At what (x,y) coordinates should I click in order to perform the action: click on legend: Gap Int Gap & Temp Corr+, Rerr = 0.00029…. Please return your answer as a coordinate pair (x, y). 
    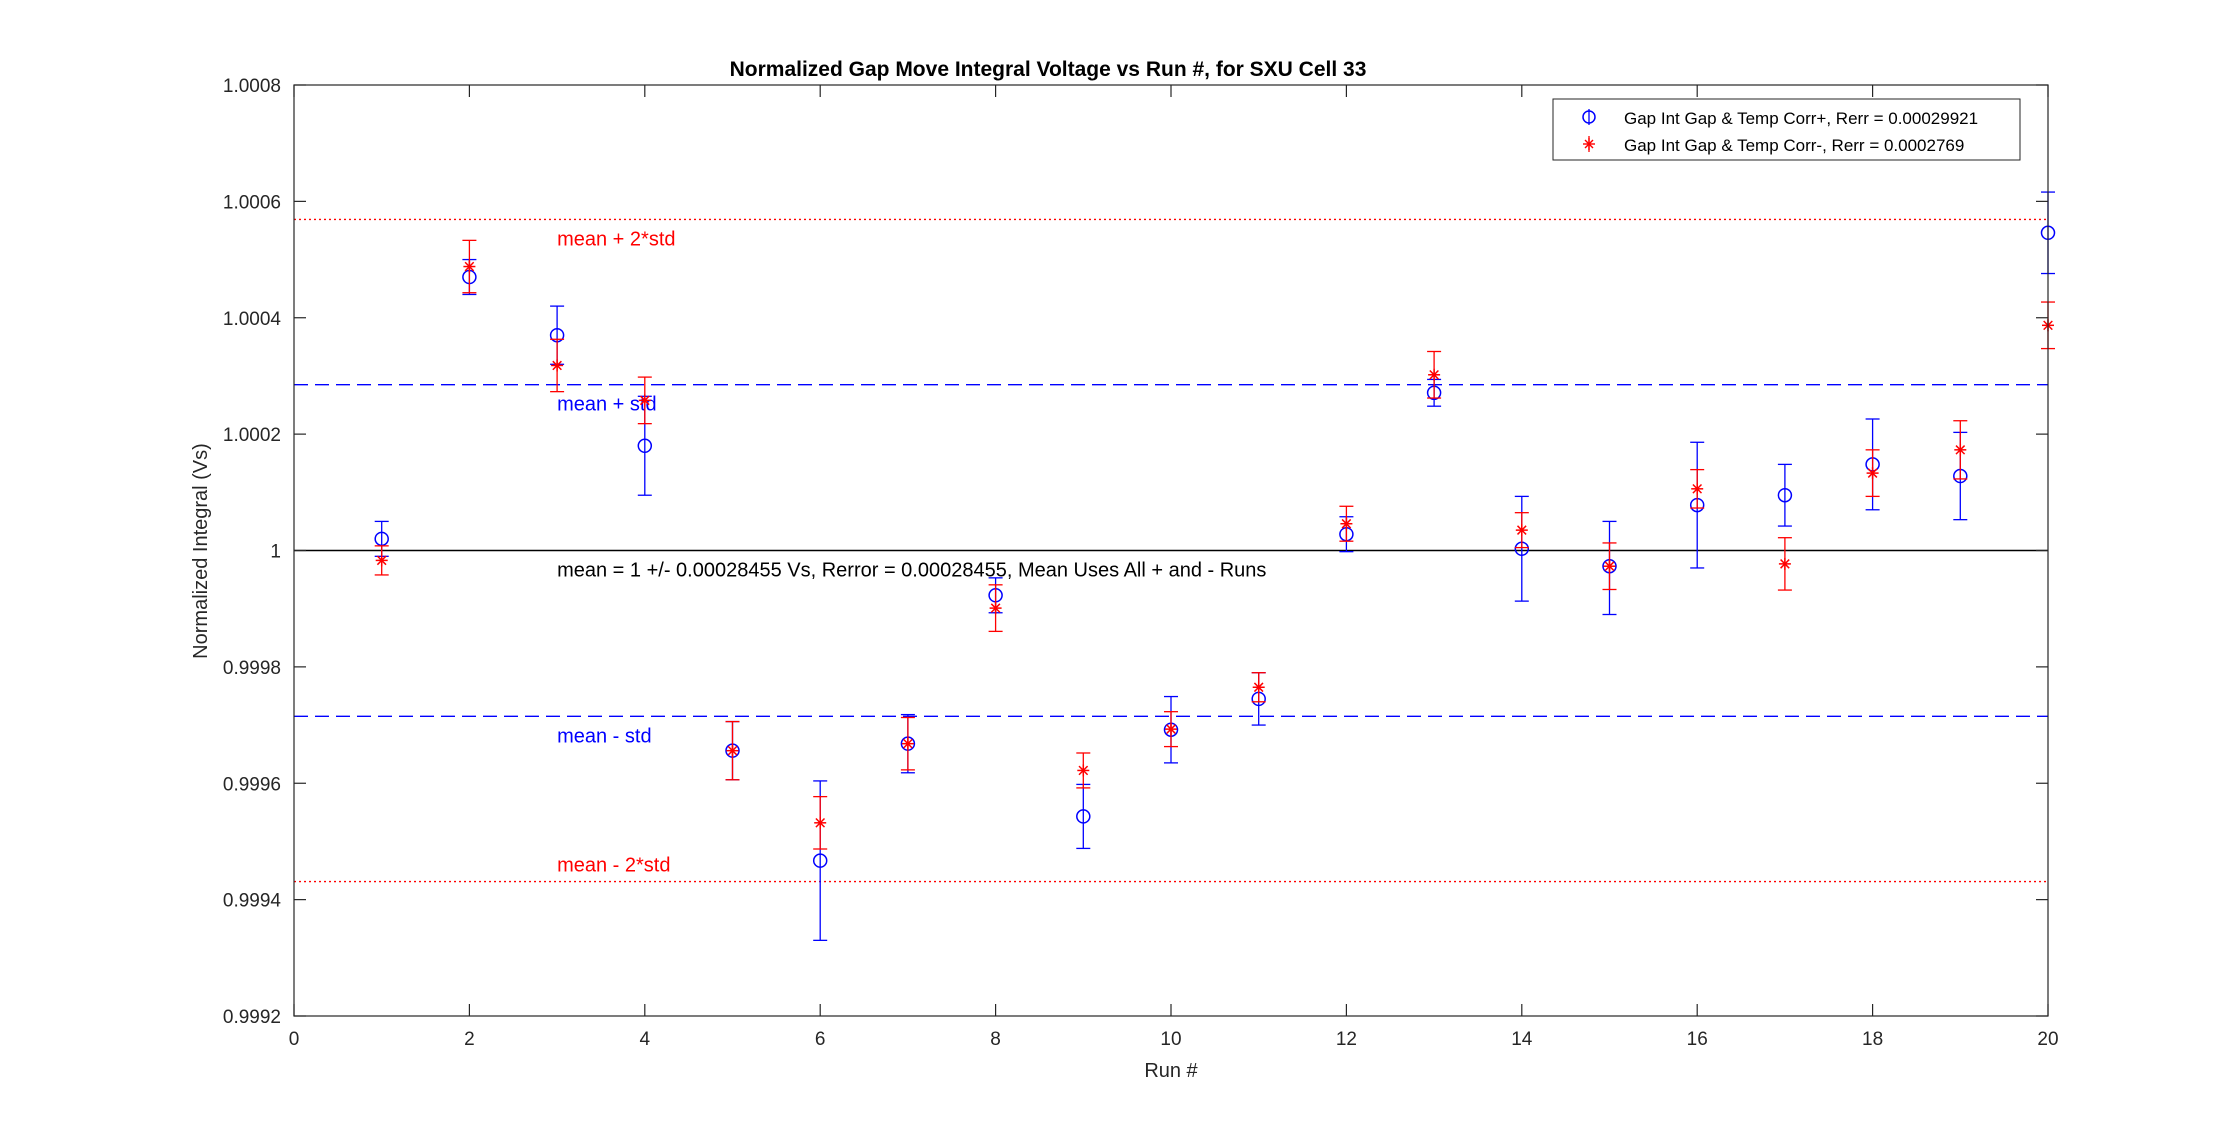
    Looking at the image, I should click on (1786, 129).